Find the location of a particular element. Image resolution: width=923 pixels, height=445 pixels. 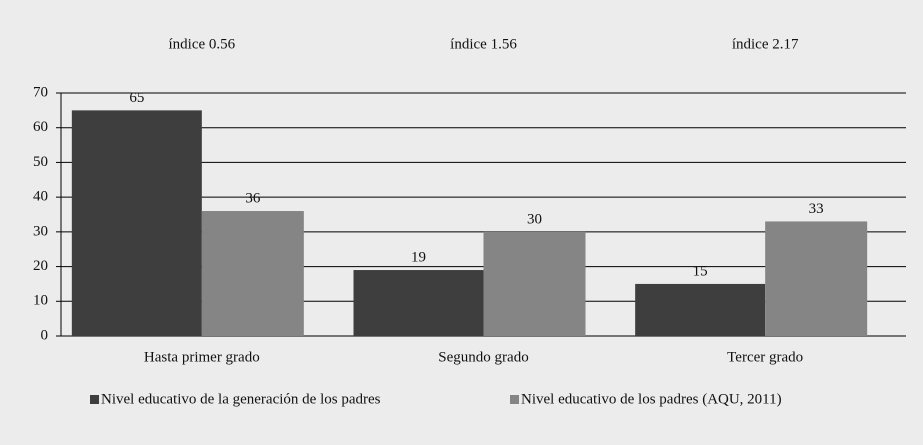

y-tick-label: 40 is located at coordinates (40, 197).